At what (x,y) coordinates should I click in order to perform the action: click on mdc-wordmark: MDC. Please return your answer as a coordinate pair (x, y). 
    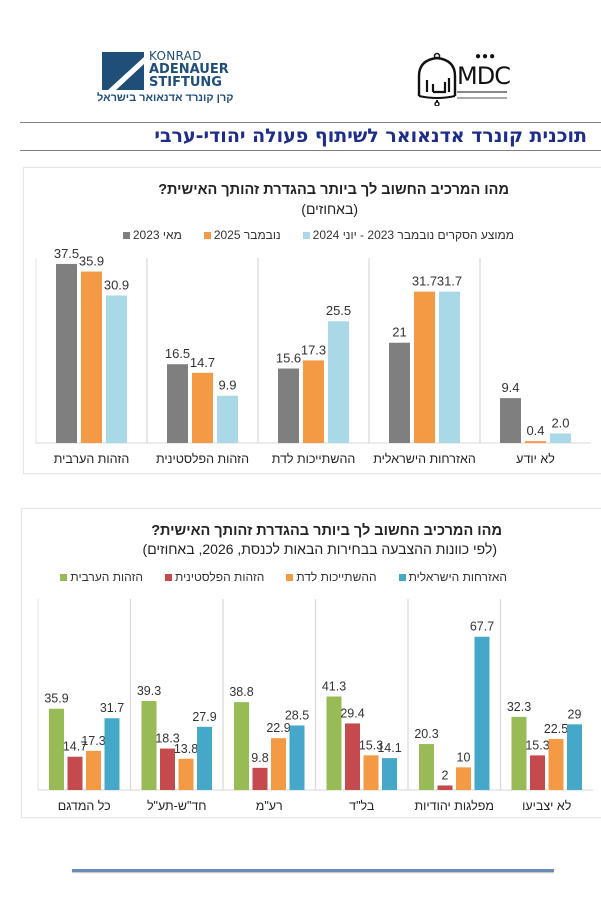
    Looking at the image, I should click on (484, 76).